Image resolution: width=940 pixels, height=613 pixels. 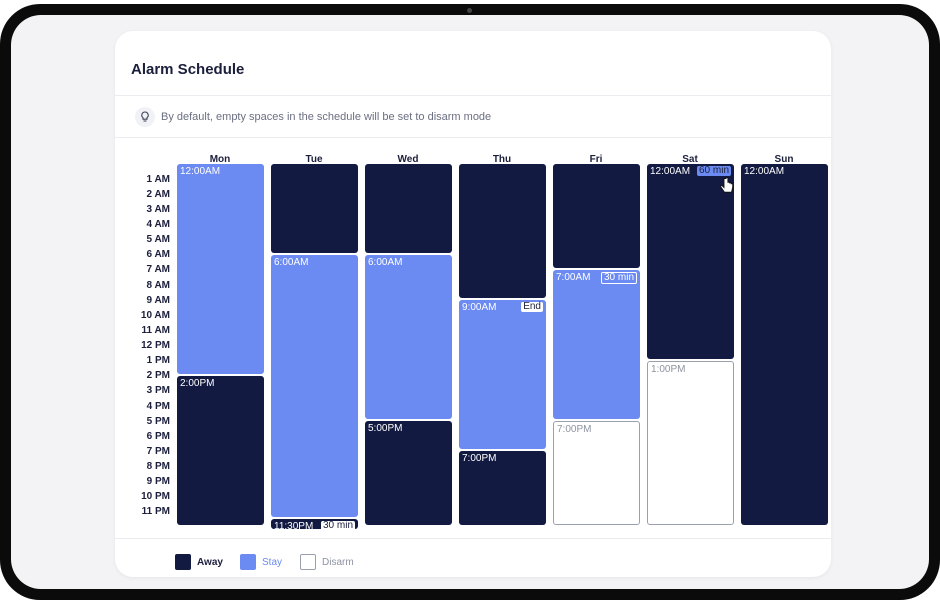 I want to click on block-start-time: 9:00AM, so click(x=479, y=308).